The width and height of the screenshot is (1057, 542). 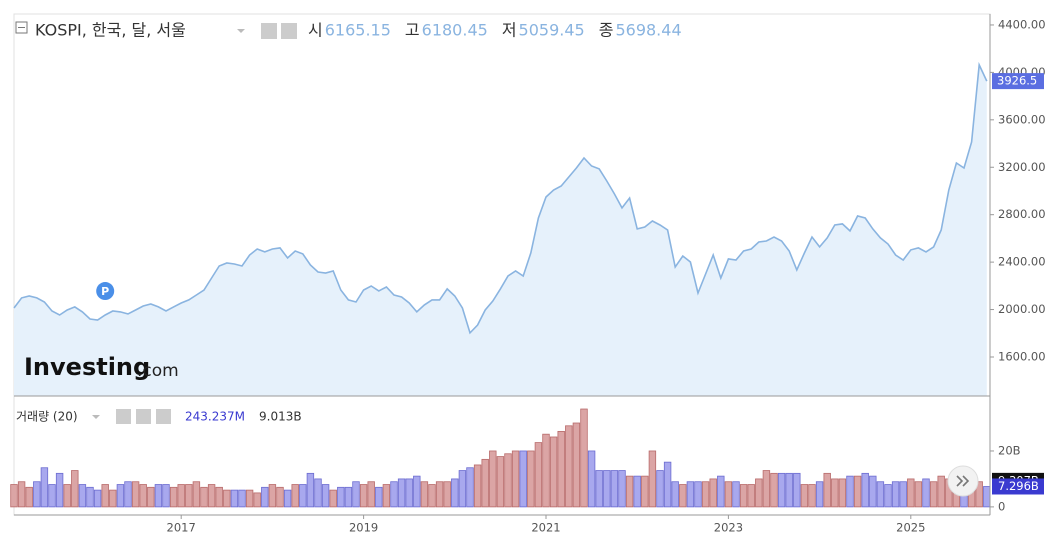 I want to click on logo-brand: Investing, so click(x=87, y=367).